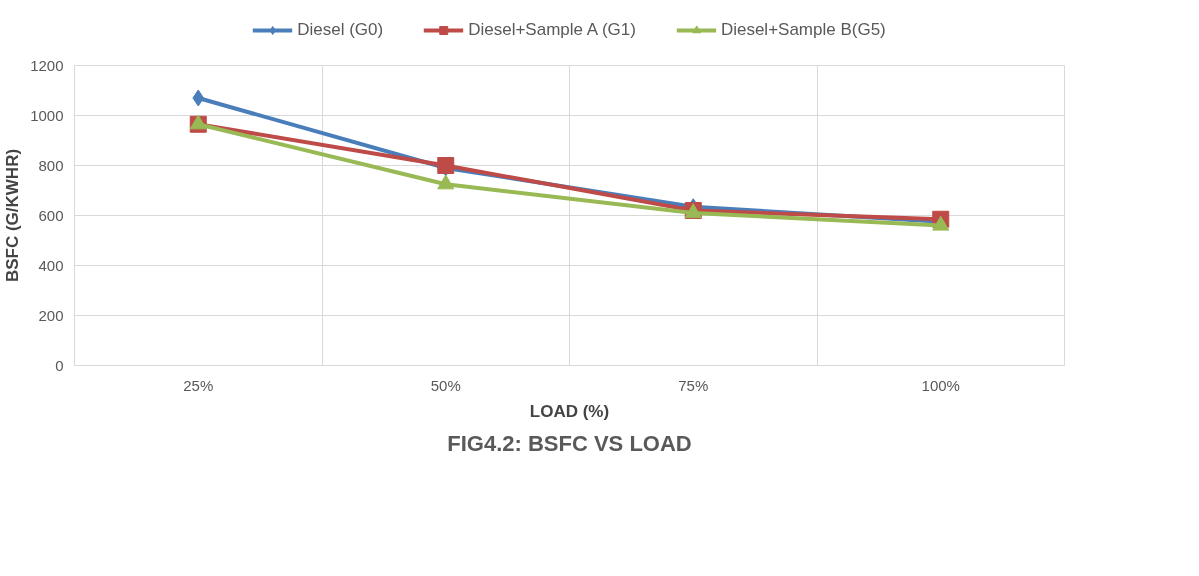  Describe the element at coordinates (47, 65) in the screenshot. I see `y-tick-label: 1200` at that location.